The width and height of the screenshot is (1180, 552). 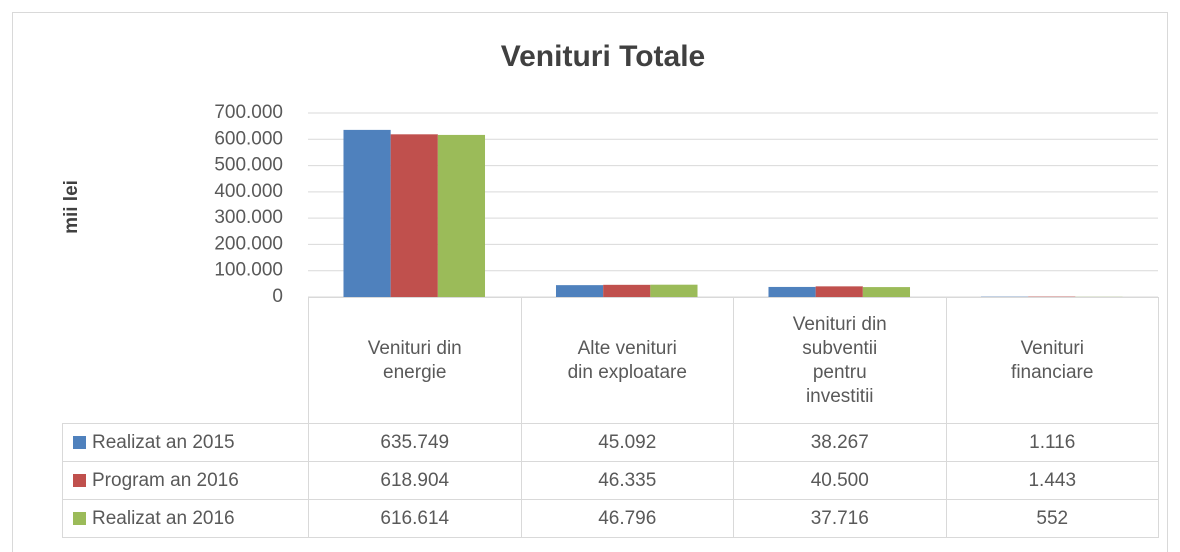 I want to click on value-cell: 45.092, so click(x=627, y=443).